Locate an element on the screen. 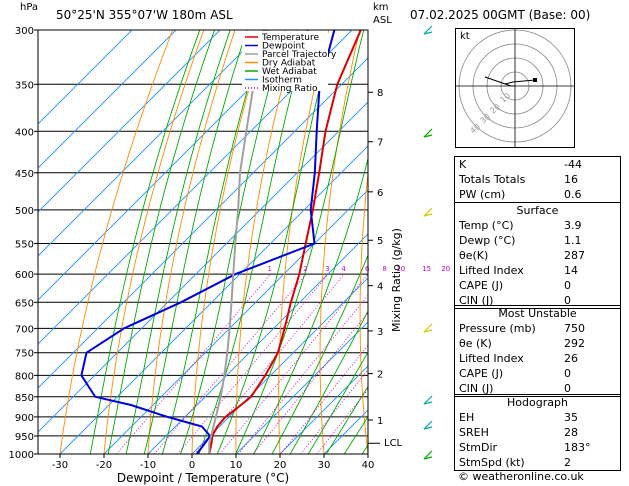 The height and width of the screenshot is (486, 629). stat-value: 35 is located at coordinates (571, 417).